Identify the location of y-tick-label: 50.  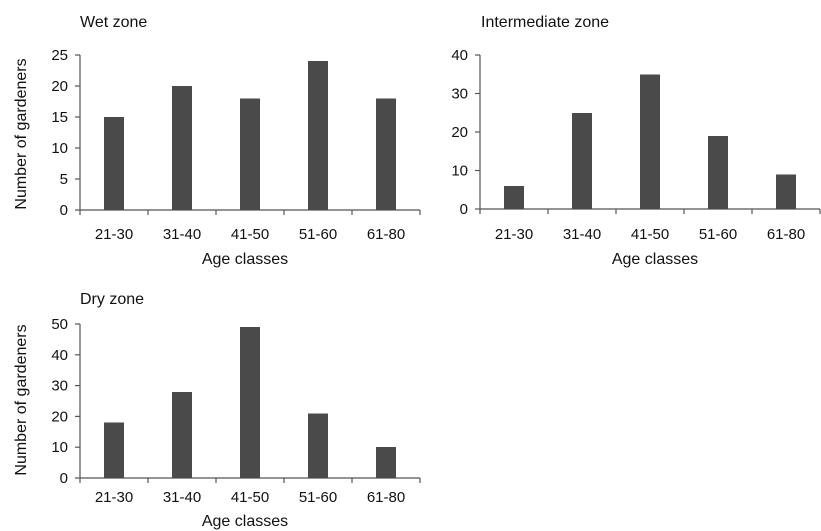
(59, 324).